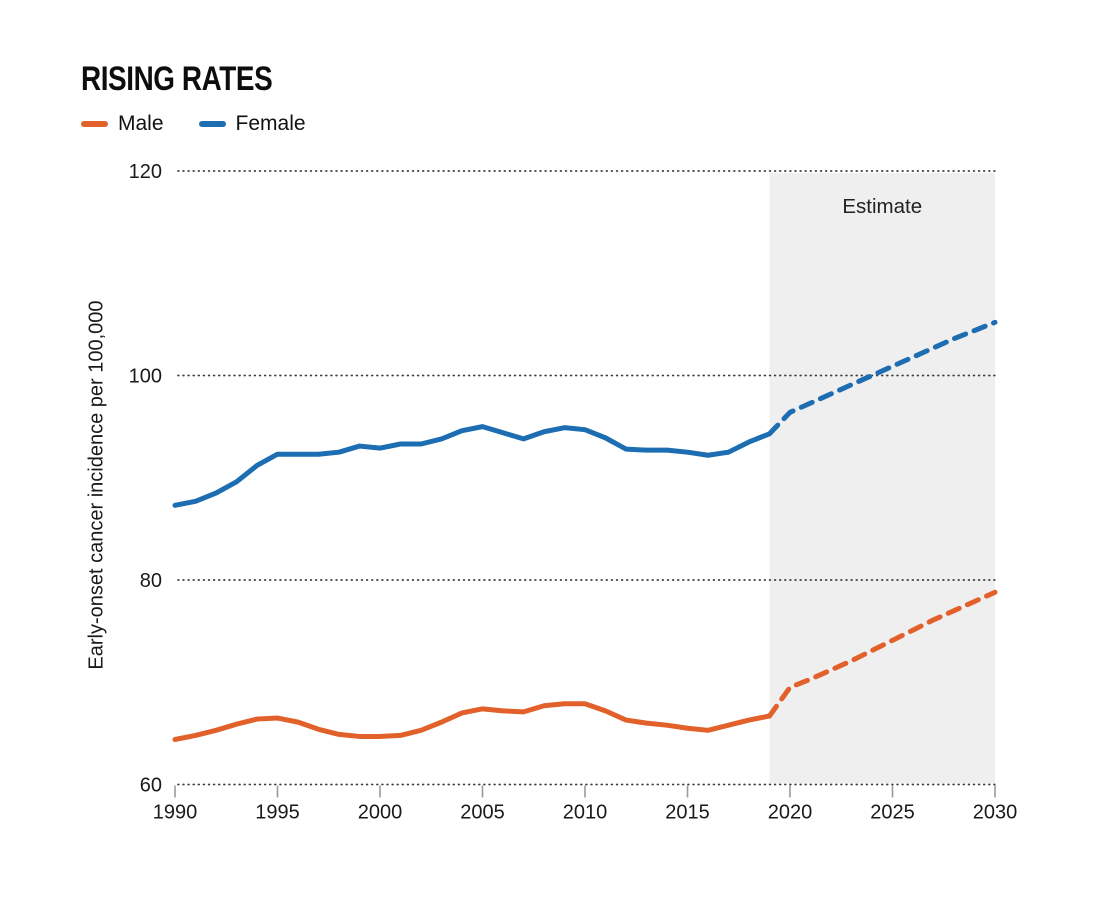  Describe the element at coordinates (882, 478) in the screenshot. I see `estimate-band` at that location.